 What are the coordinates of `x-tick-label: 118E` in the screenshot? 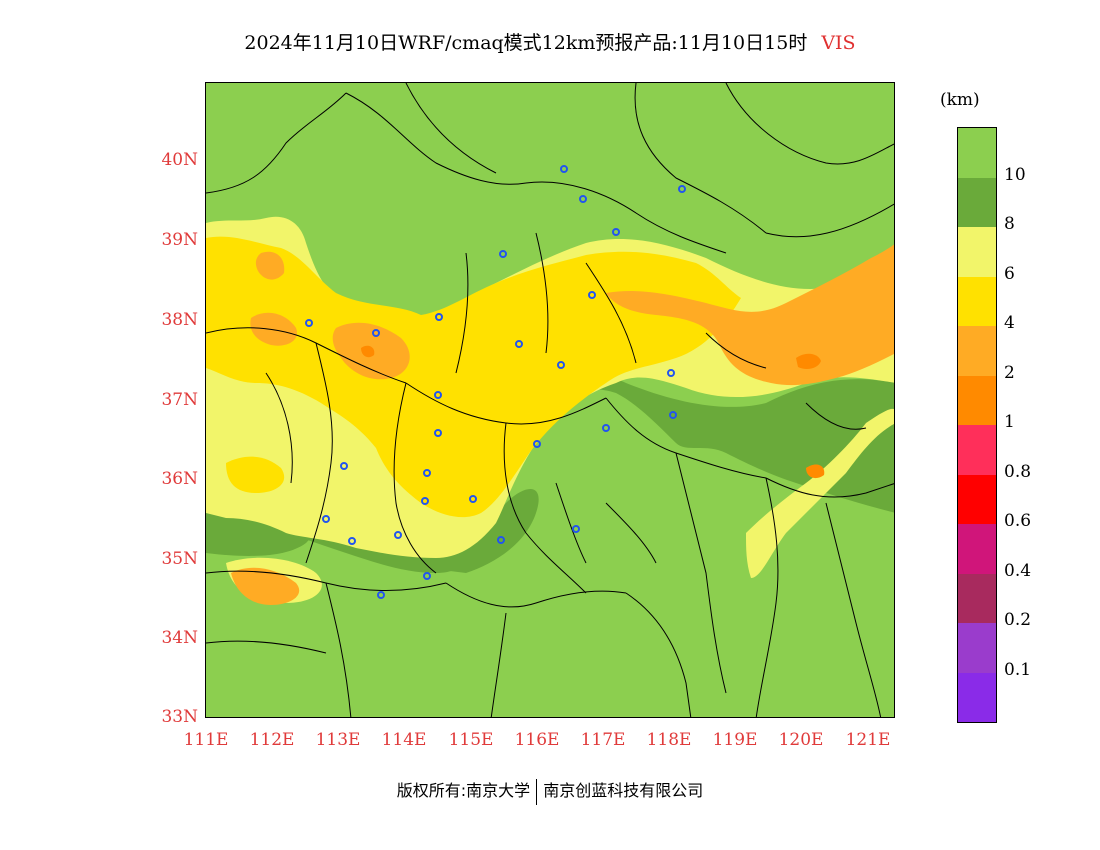 It's located at (669, 740).